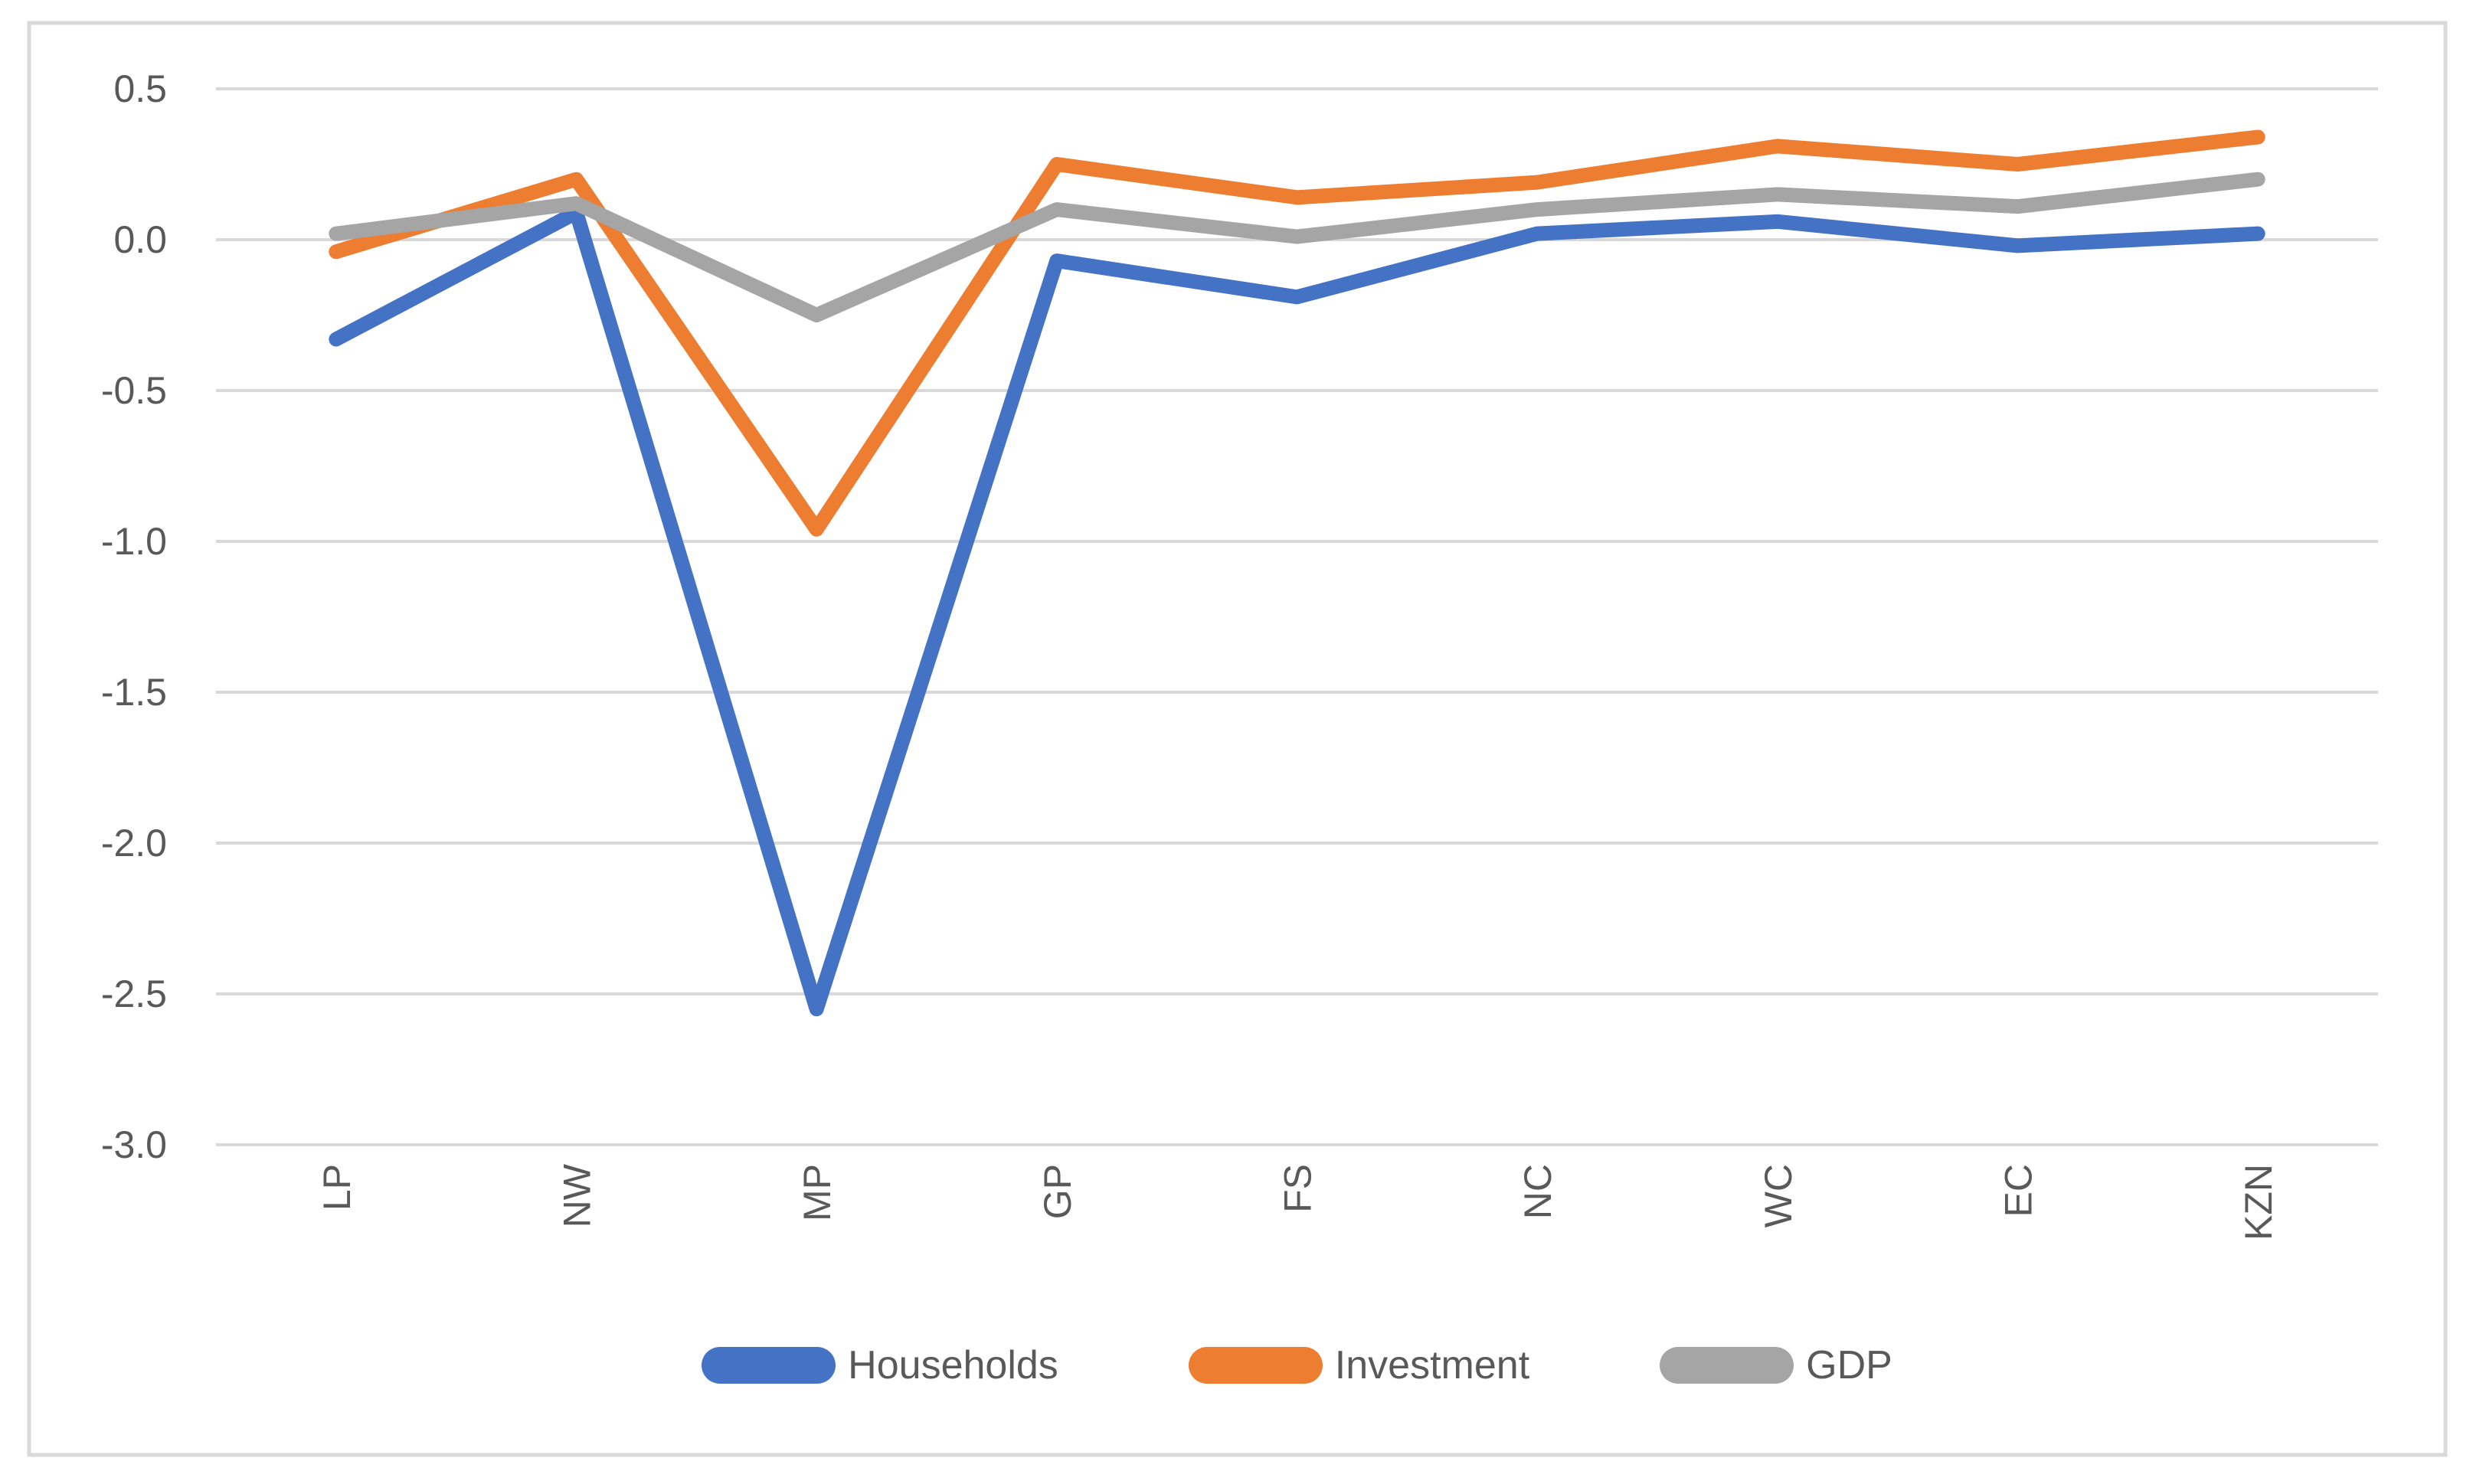 The image size is (2473, 1484). What do you see at coordinates (1057, 1191) in the screenshot?
I see `x-category-label: GP` at bounding box center [1057, 1191].